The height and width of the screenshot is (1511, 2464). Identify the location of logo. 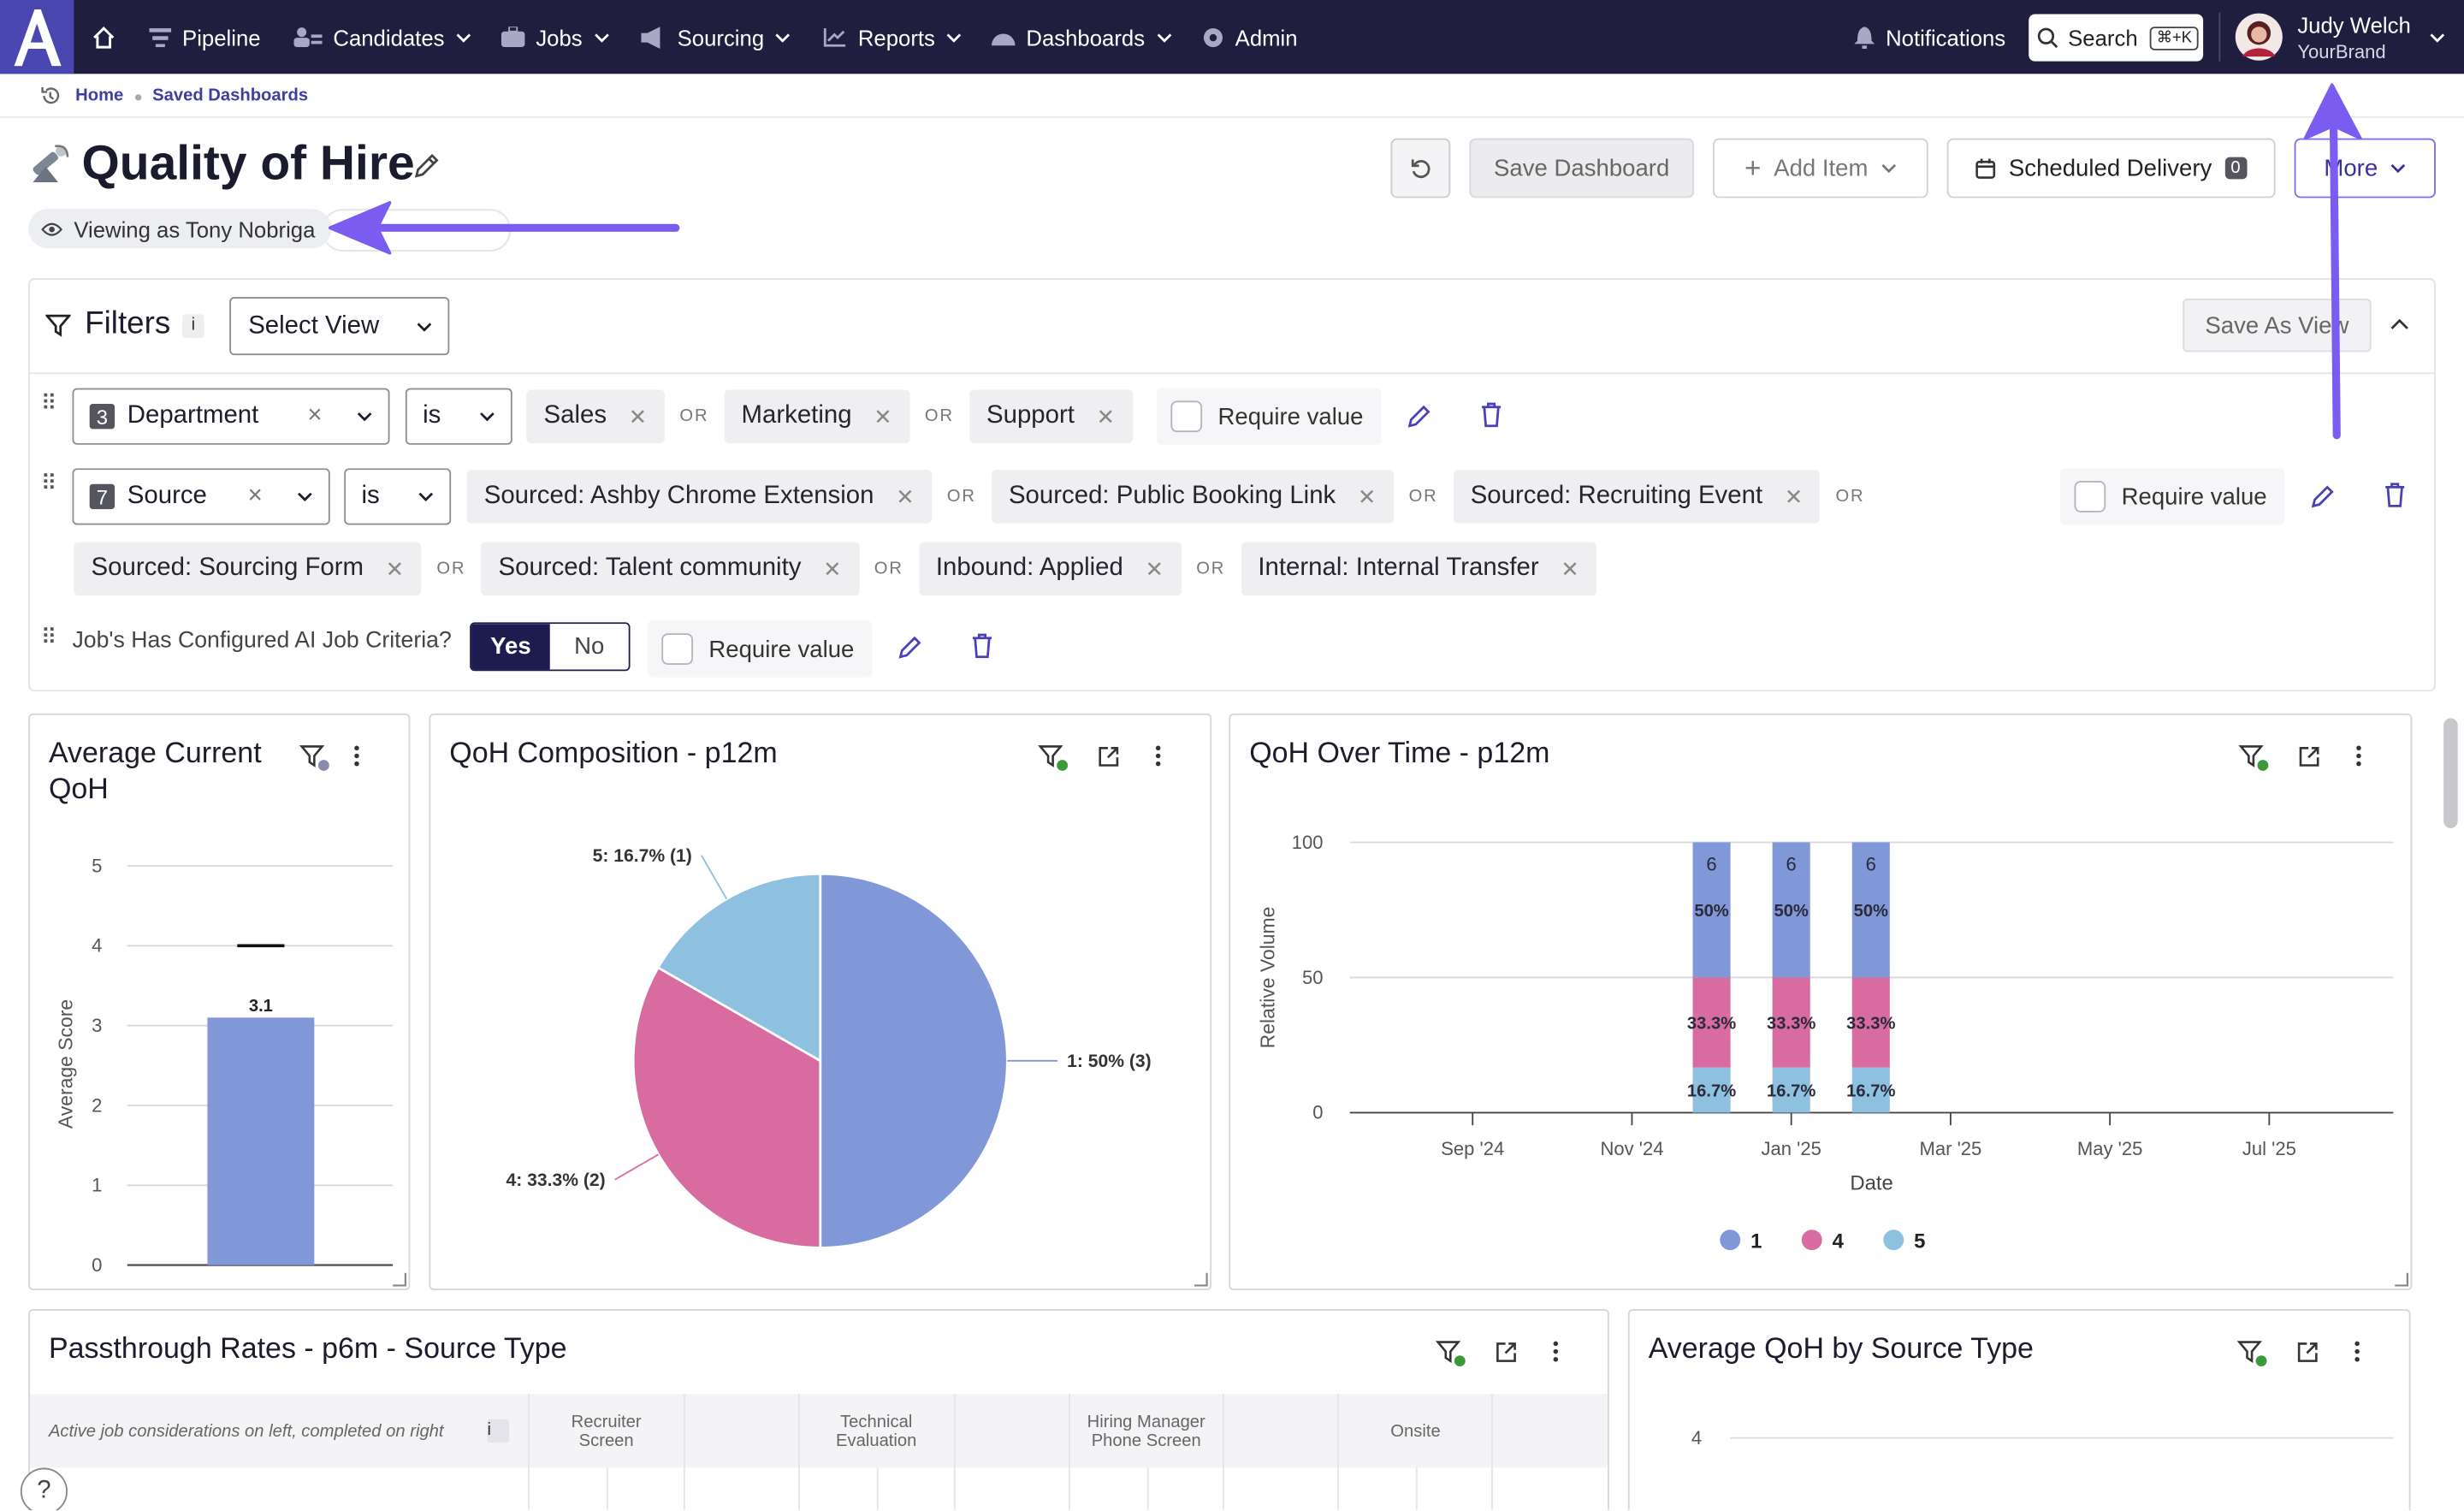
(37, 37).